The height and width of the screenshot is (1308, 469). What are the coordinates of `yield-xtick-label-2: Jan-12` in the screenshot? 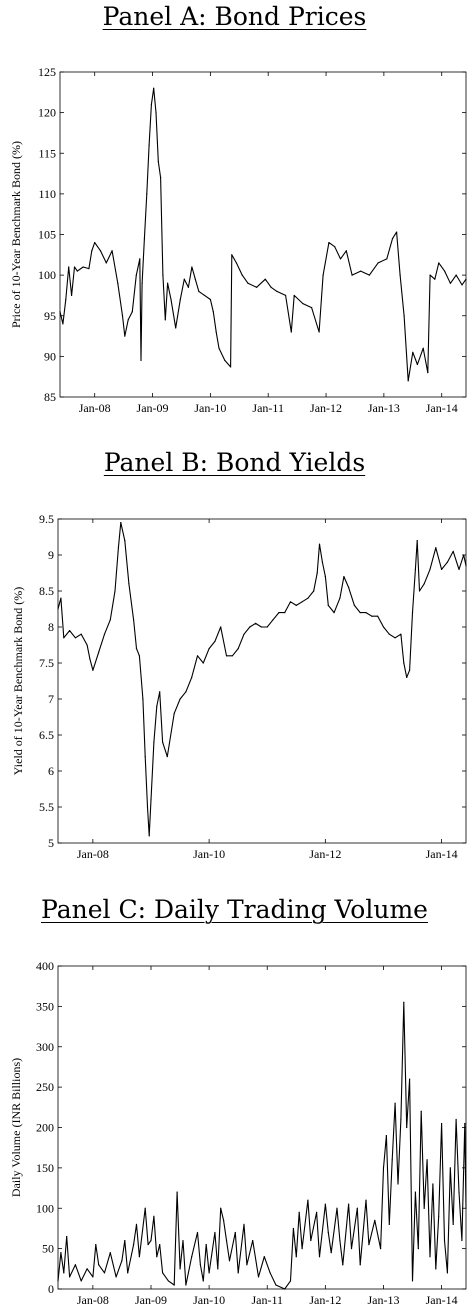 It's located at (325, 854).